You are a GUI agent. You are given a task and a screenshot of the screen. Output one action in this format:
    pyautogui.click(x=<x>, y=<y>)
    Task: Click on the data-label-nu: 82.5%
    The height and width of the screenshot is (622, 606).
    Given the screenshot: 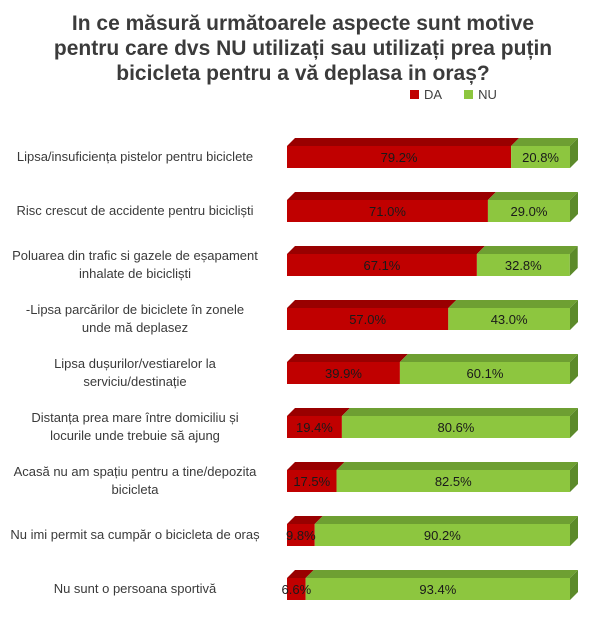 What is the action you would take?
    pyautogui.click(x=453, y=481)
    